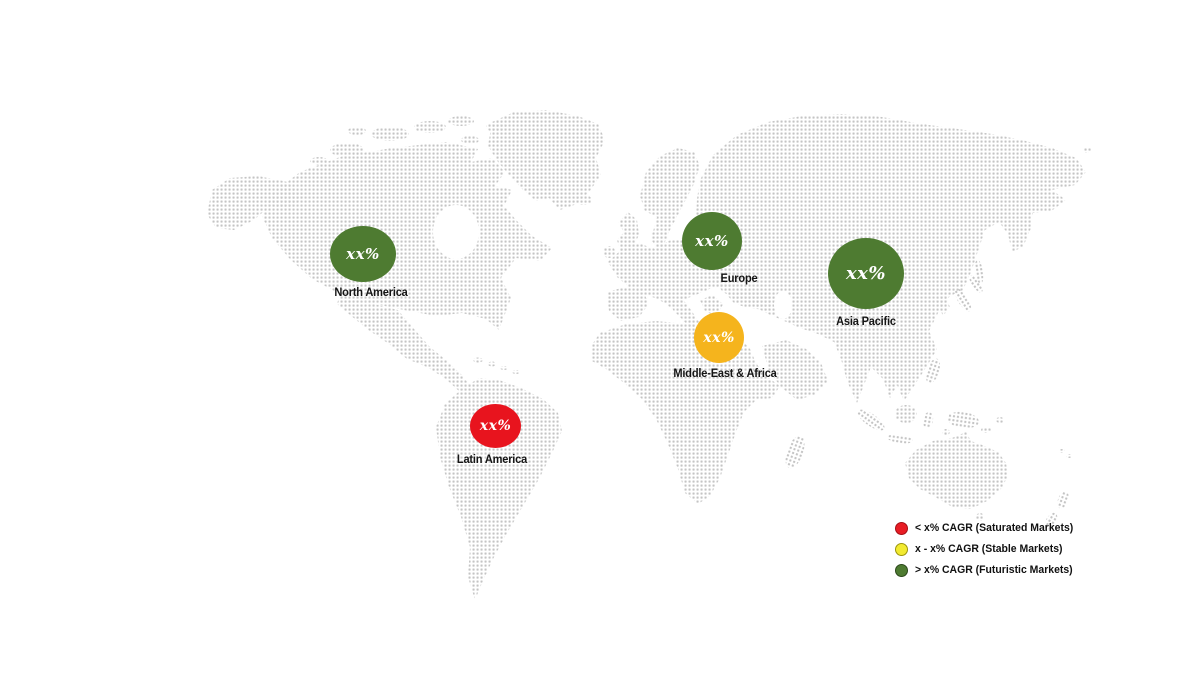 This screenshot has height=675, width=1200. Describe the element at coordinates (871, 420) in the screenshot. I see `map-sumatra` at that location.